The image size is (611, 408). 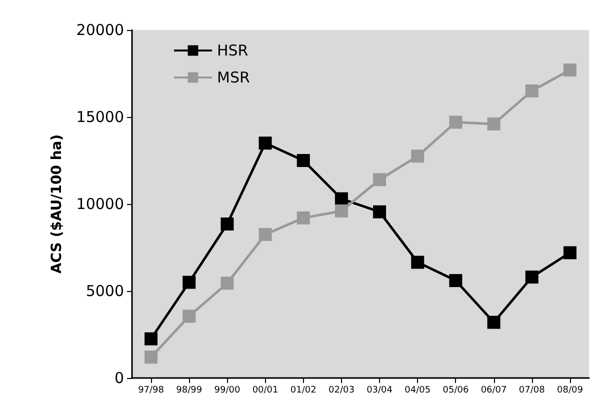 What do you see at coordinates (100, 204) in the screenshot?
I see `y-tick-label: 10000` at bounding box center [100, 204].